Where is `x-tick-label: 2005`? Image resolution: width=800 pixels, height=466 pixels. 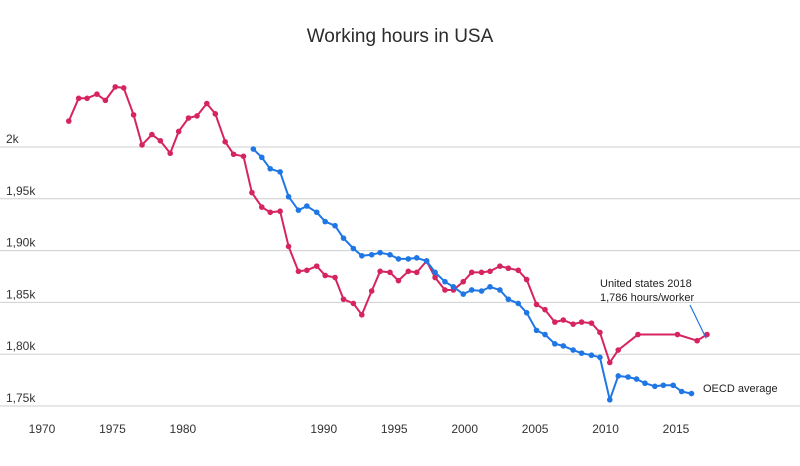 x-tick-label: 2005 is located at coordinates (535, 429).